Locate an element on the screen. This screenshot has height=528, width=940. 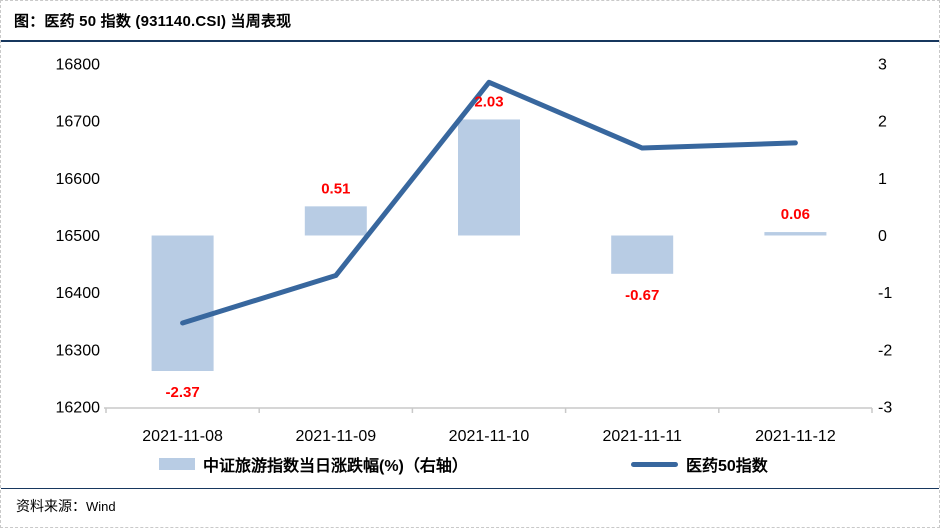
left-axis-tick-label: 16500 is located at coordinates (78, 236).